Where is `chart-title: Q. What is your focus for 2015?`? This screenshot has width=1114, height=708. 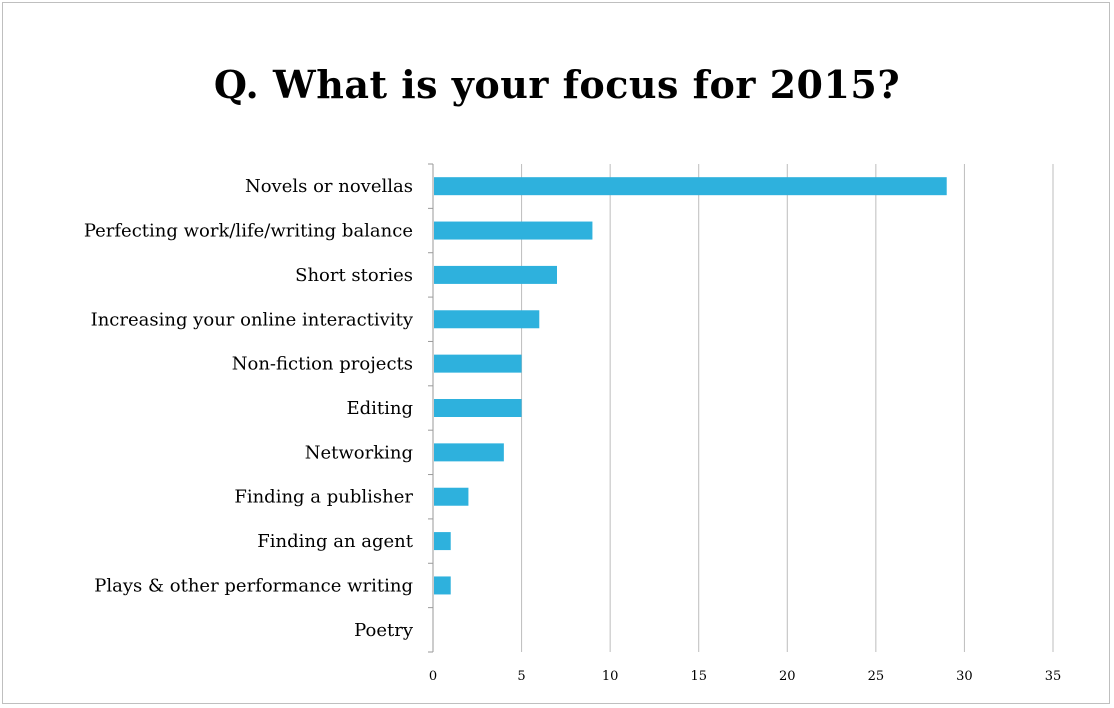
chart-title: Q. What is your focus for 2015? is located at coordinates (557, 84).